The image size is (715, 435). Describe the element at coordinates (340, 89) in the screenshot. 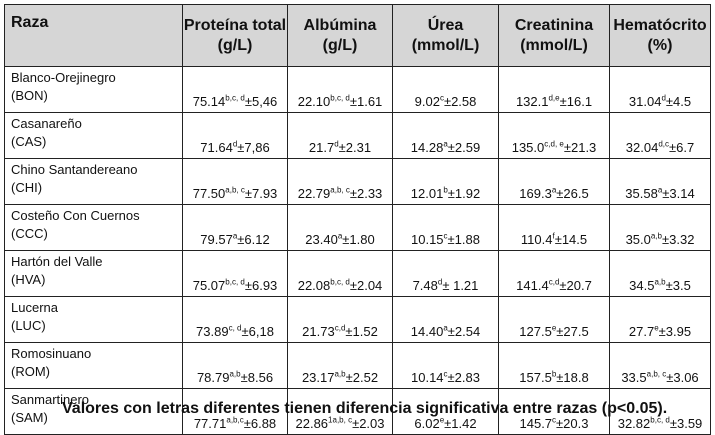

I see `value-cell: 22.10b,c, d±1.61` at that location.